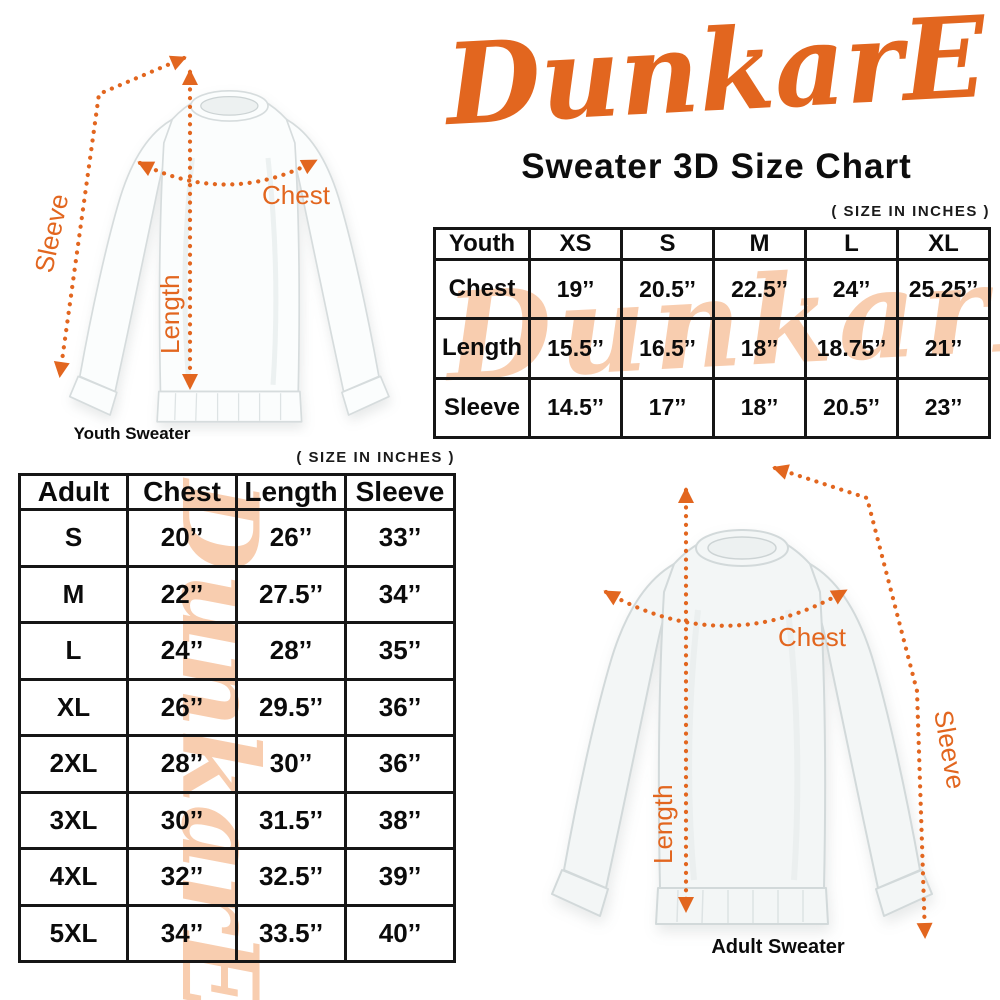  Describe the element at coordinates (667, 408) in the screenshot. I see `table-cell: 17’’` at that location.